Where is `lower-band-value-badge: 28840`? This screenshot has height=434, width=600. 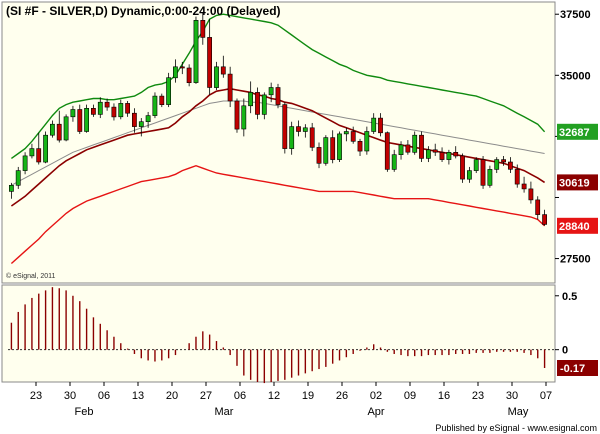 lower-band-value-badge: 28840 is located at coordinates (574, 227).